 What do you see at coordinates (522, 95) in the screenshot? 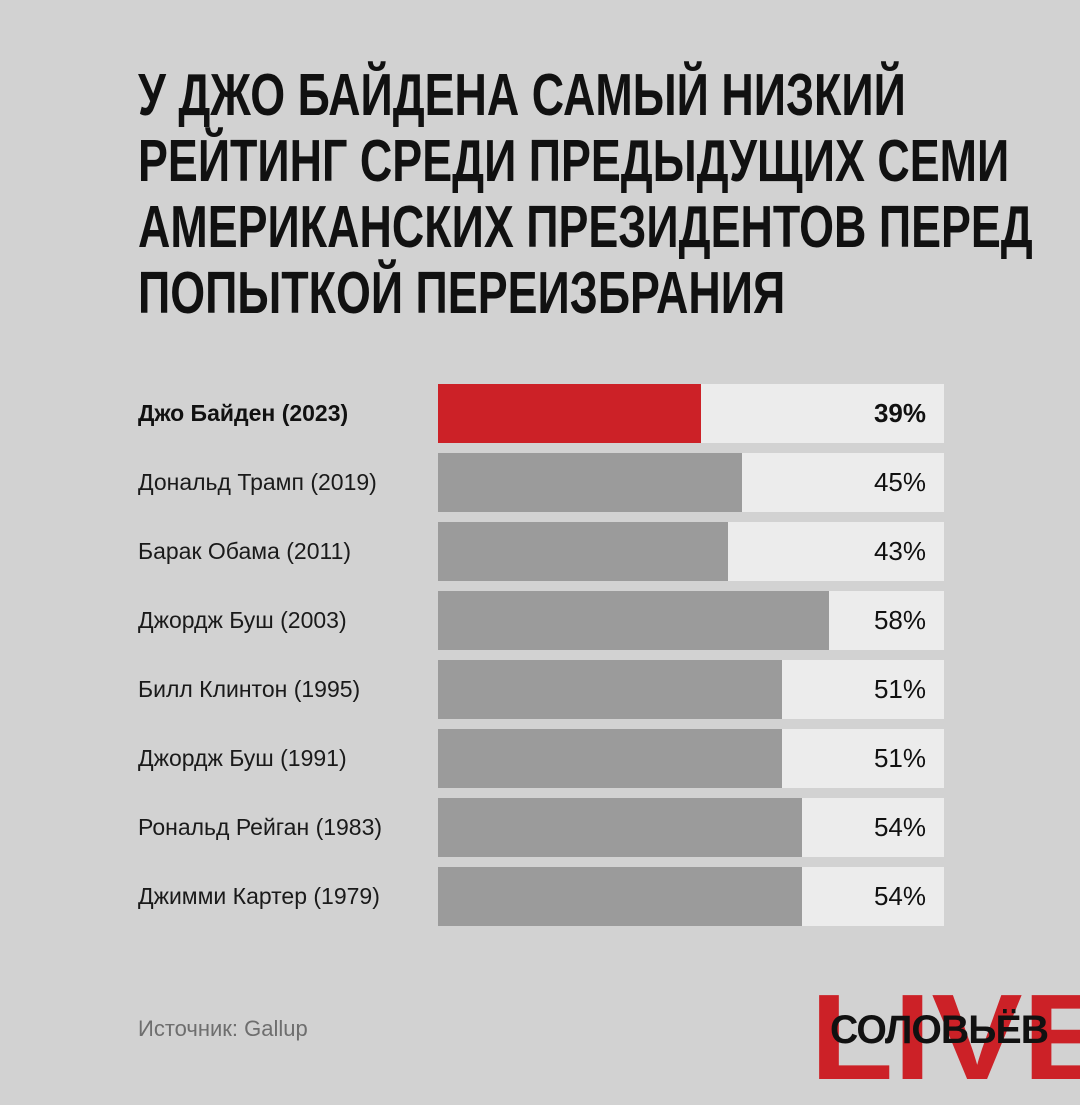
I see `title-line: У Джо Байдена самый низкий` at bounding box center [522, 95].